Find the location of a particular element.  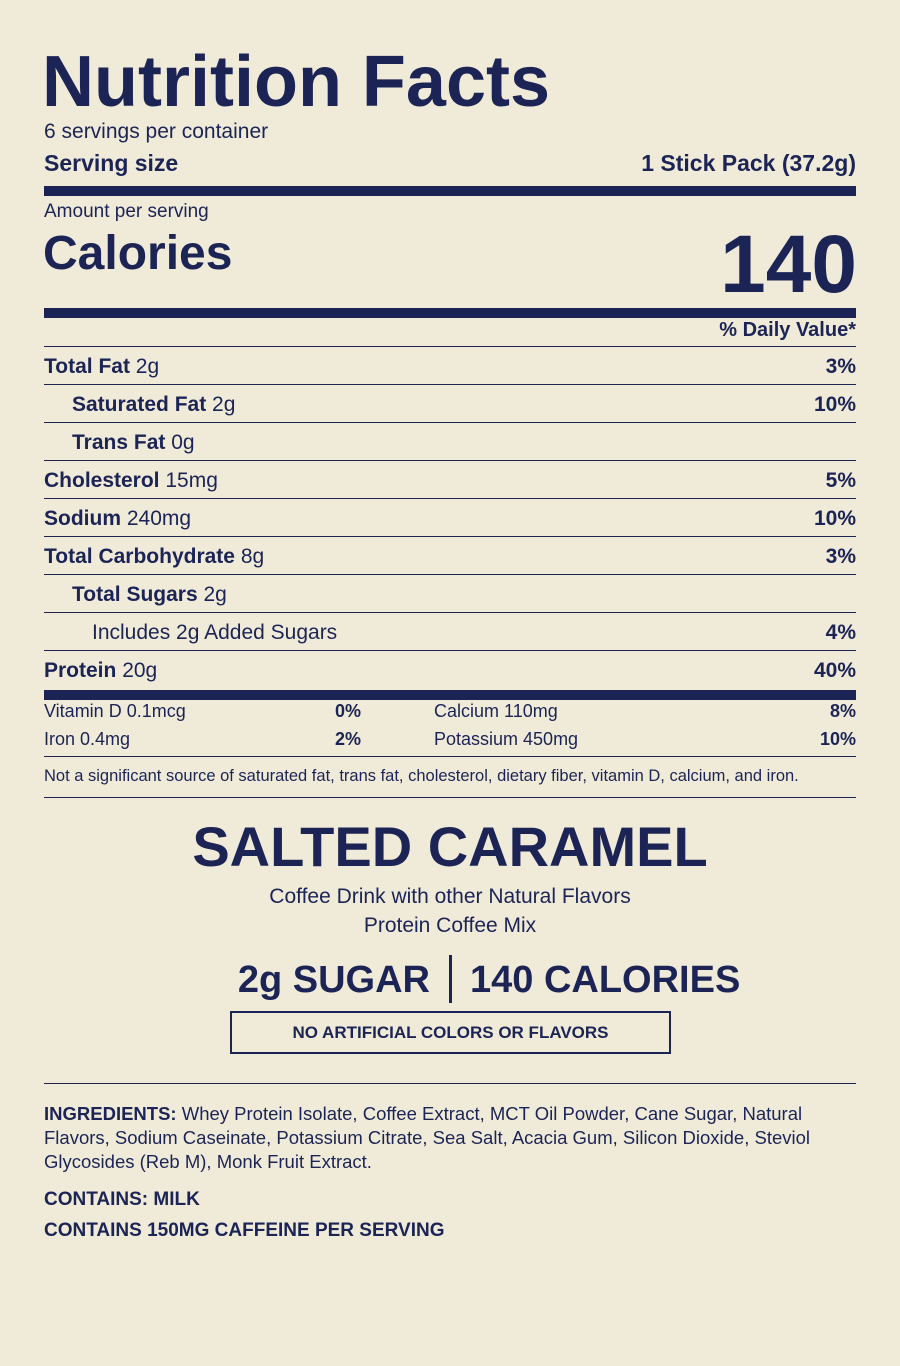

daily-value-header: % Daily Value* is located at coordinates (787, 330).